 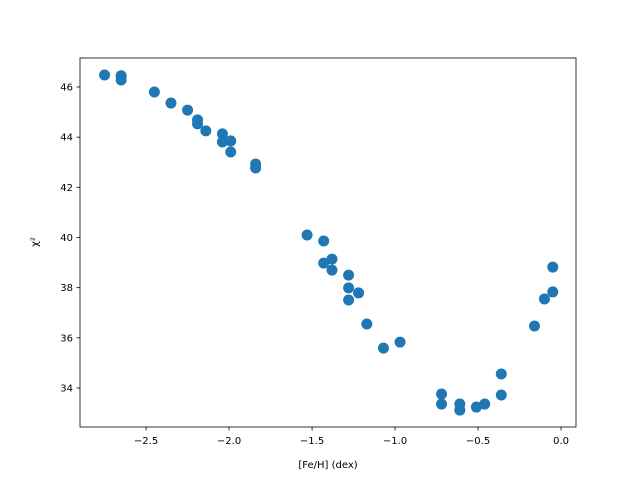 What do you see at coordinates (66, 338) in the screenshot?
I see `y-tick-label: 36` at bounding box center [66, 338].